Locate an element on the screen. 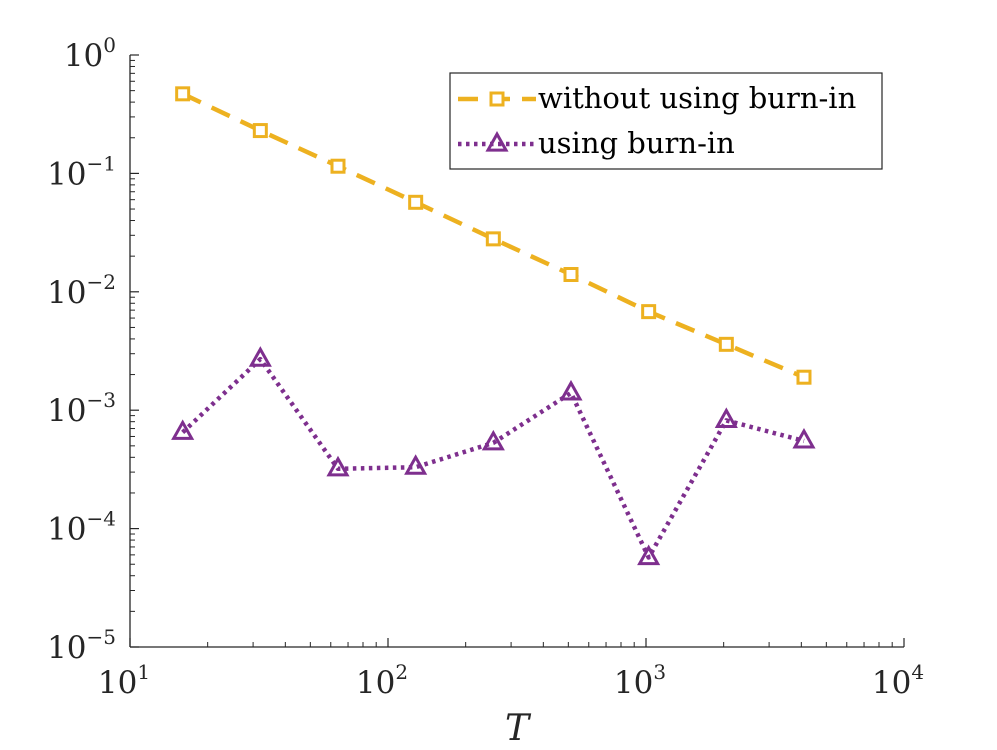 Image resolution: width=997 pixels, height=750 pixels. x-tick-label: 10² is located at coordinates (382, 680).